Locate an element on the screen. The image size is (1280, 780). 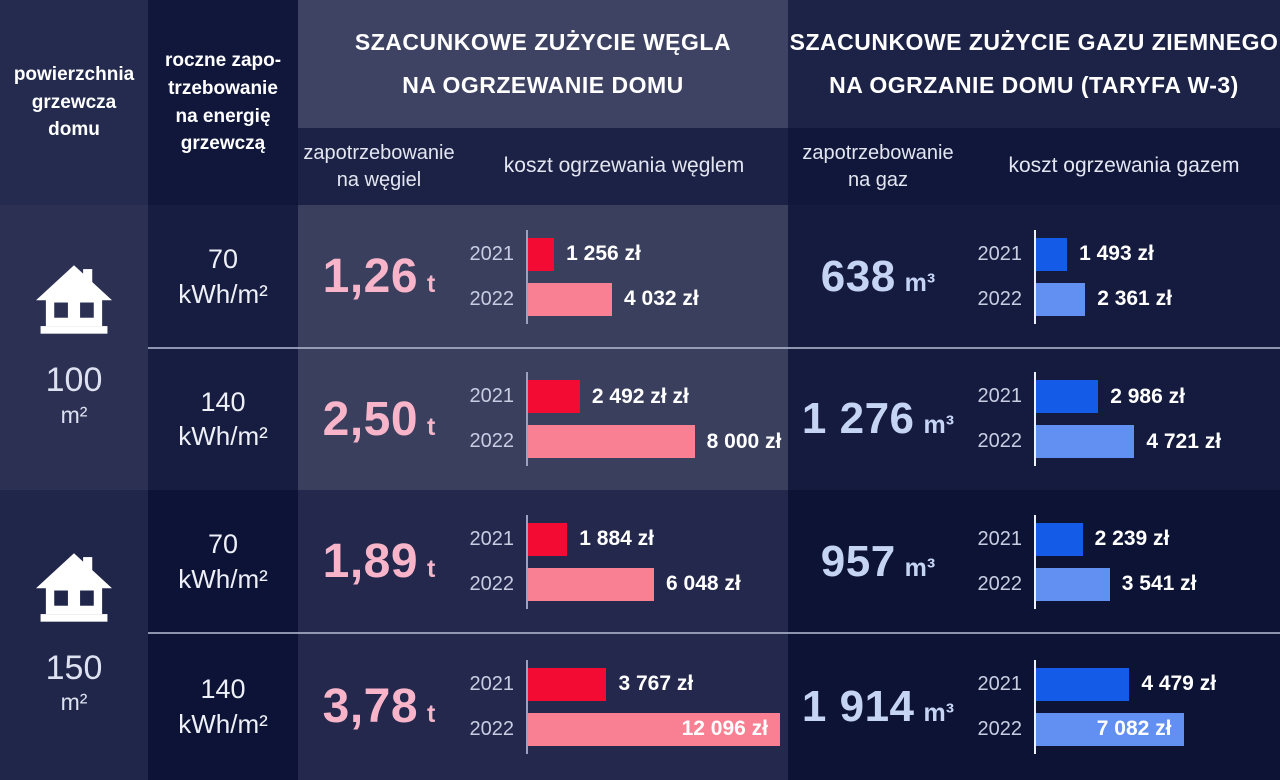
gas-cost-chart-row3: 2021 2022 2 239 zł 3 541 zł is located at coordinates (1124, 561).